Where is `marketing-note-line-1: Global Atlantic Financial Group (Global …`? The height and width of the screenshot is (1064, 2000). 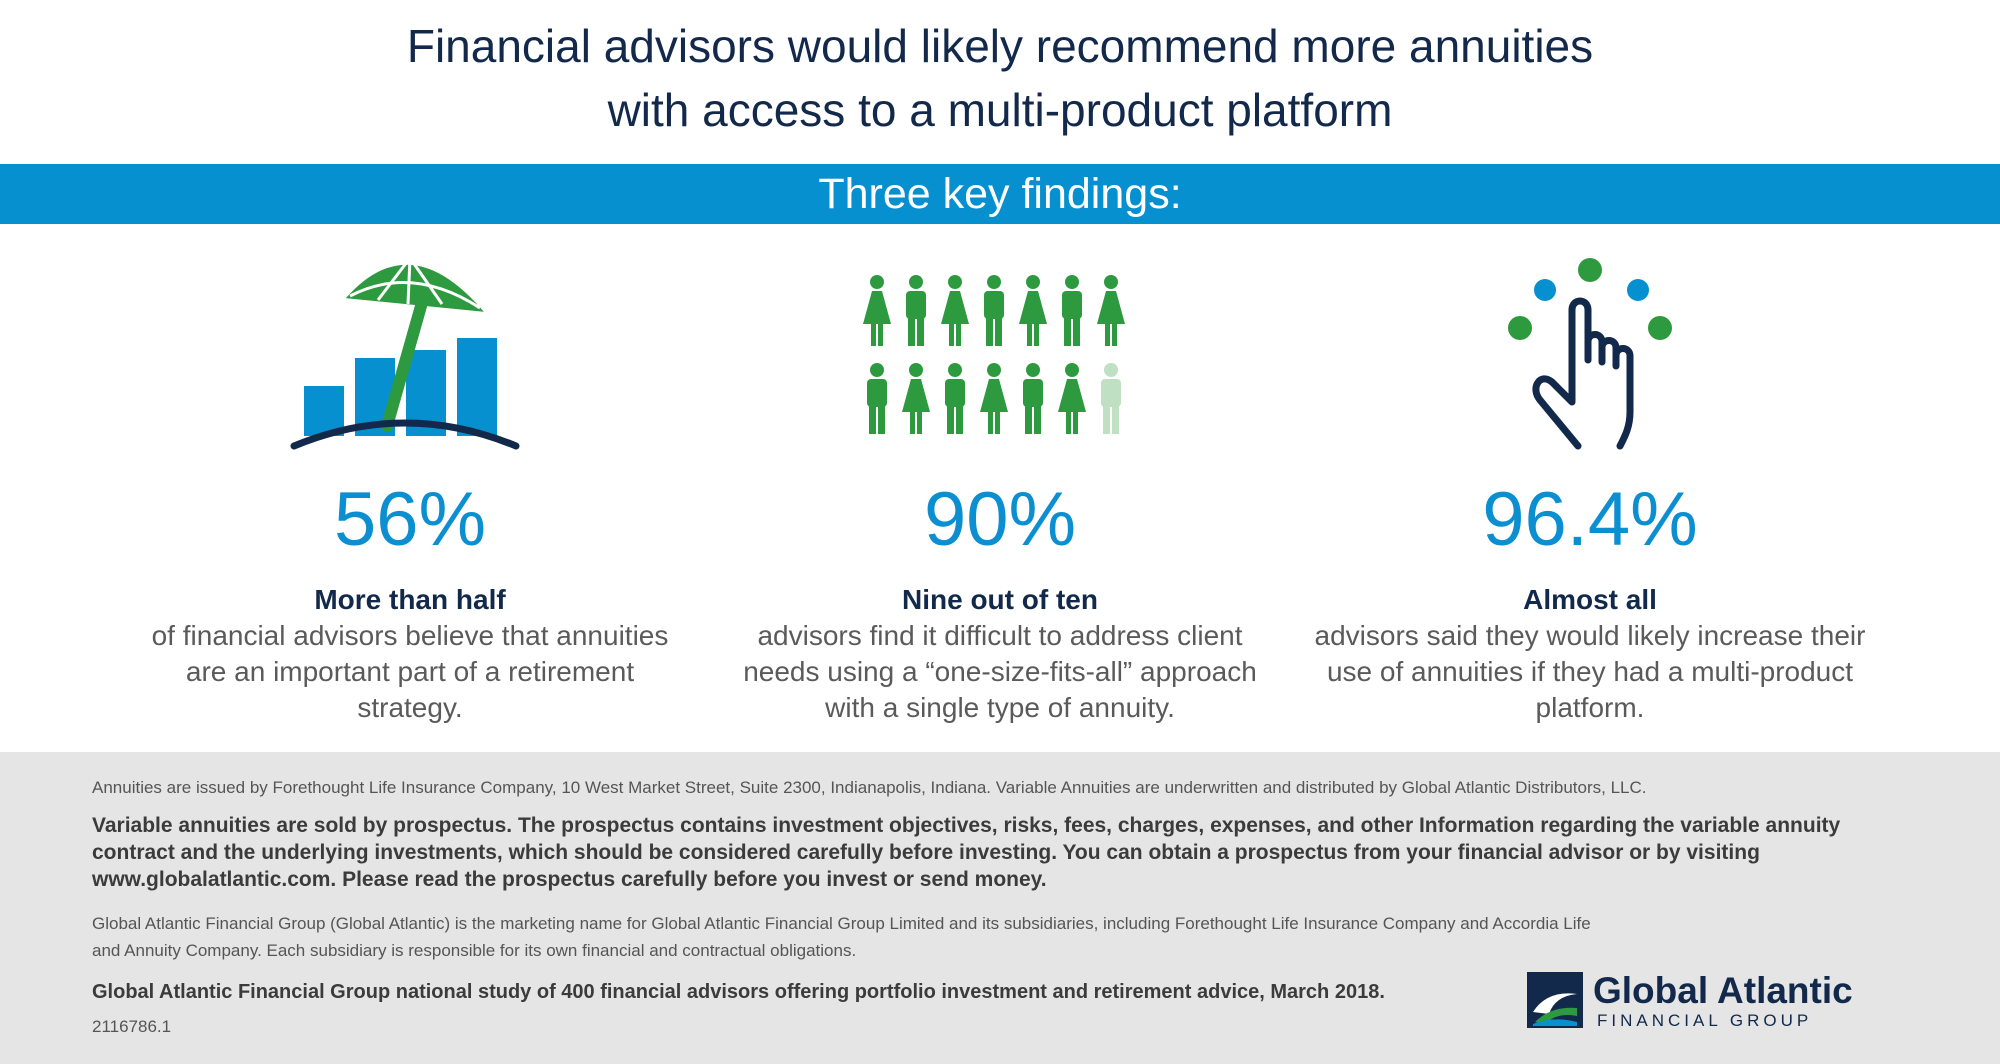 marketing-note-line-1: Global Atlantic Financial Group (Global … is located at coordinates (841, 923).